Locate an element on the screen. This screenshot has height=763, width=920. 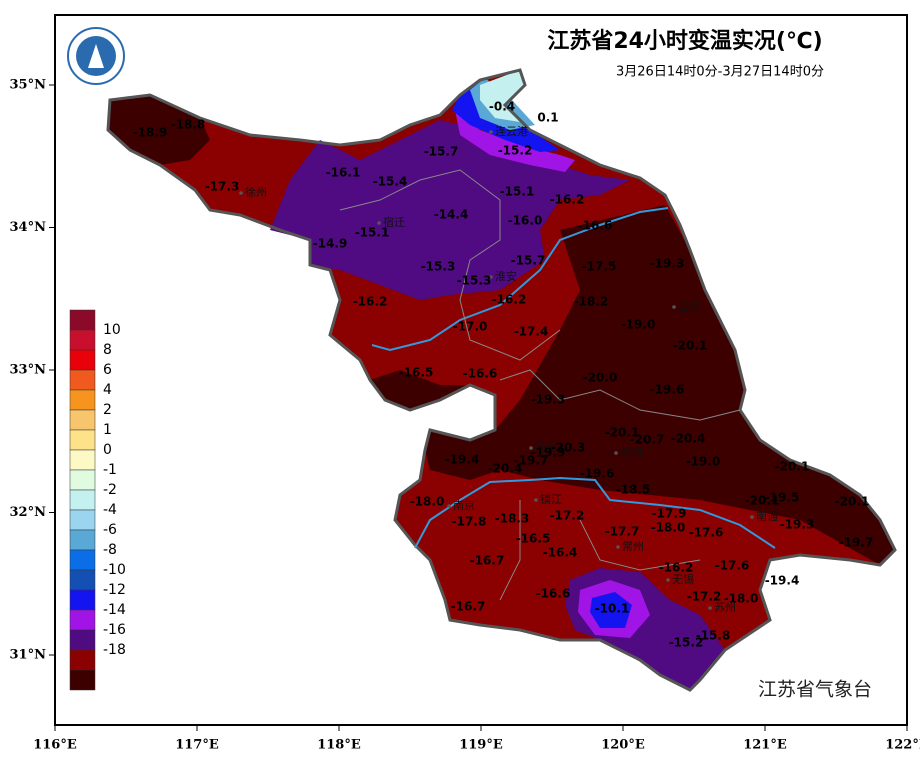
y-tick-label: 35°N is located at coordinates (28, 85).